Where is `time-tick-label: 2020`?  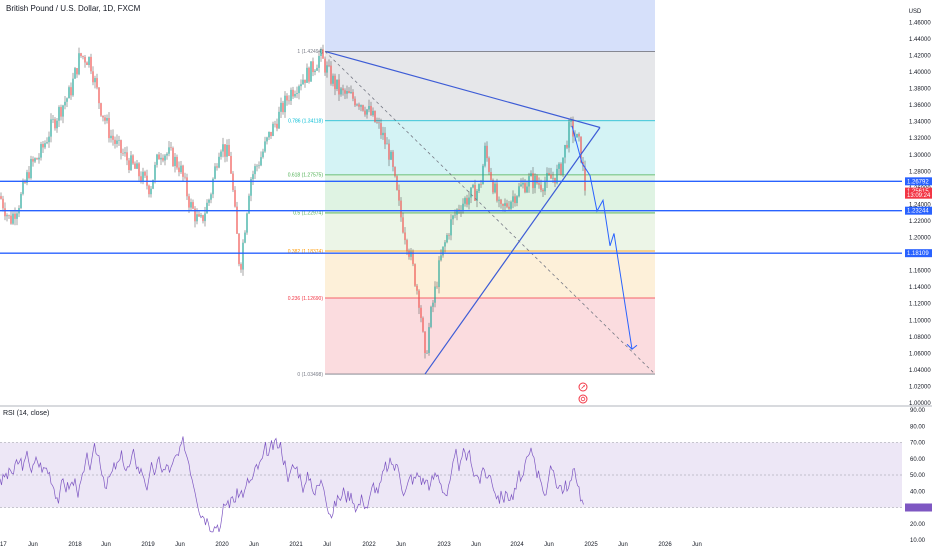 time-tick-label: 2020 is located at coordinates (222, 545).